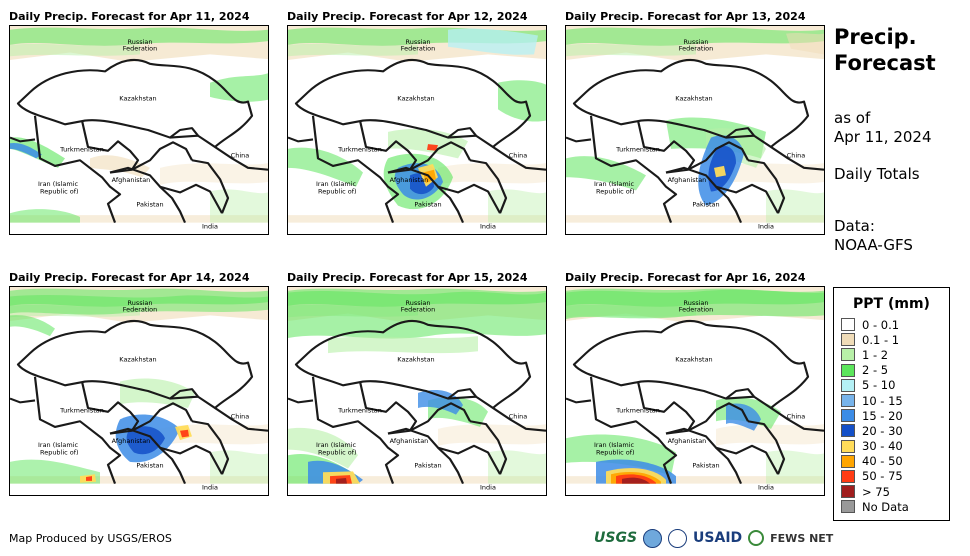 Image resolution: width=970 pixels, height=556 pixels. What do you see at coordinates (882, 461) in the screenshot?
I see `legend-label: 40 - 50` at bounding box center [882, 461].